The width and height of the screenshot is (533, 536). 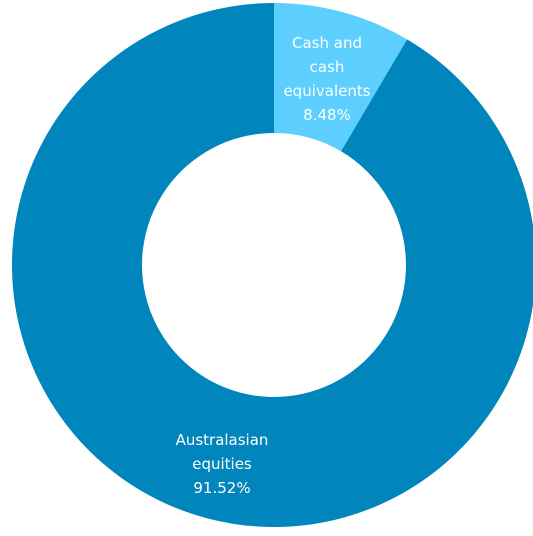 I want to click on slice-0-value-label: 8.48%, so click(x=327, y=115).